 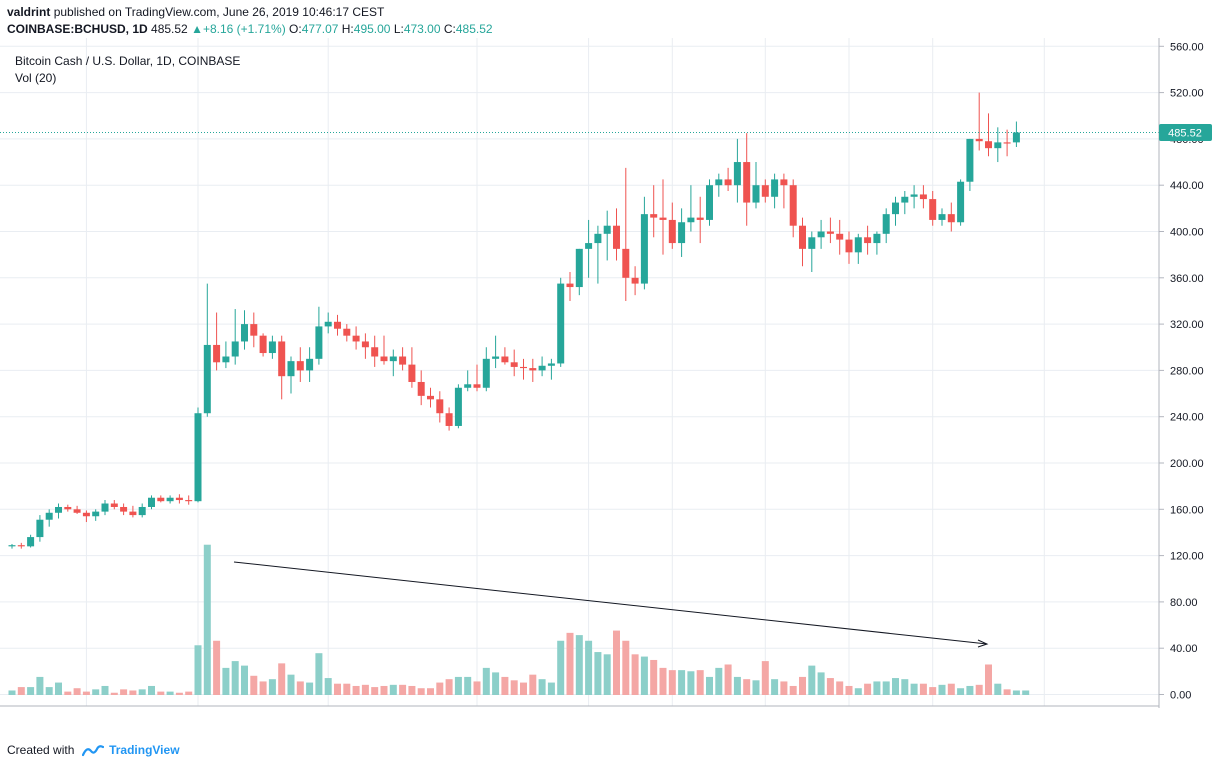 I want to click on last-price-tag-text: 485.52, so click(x=1185, y=134).